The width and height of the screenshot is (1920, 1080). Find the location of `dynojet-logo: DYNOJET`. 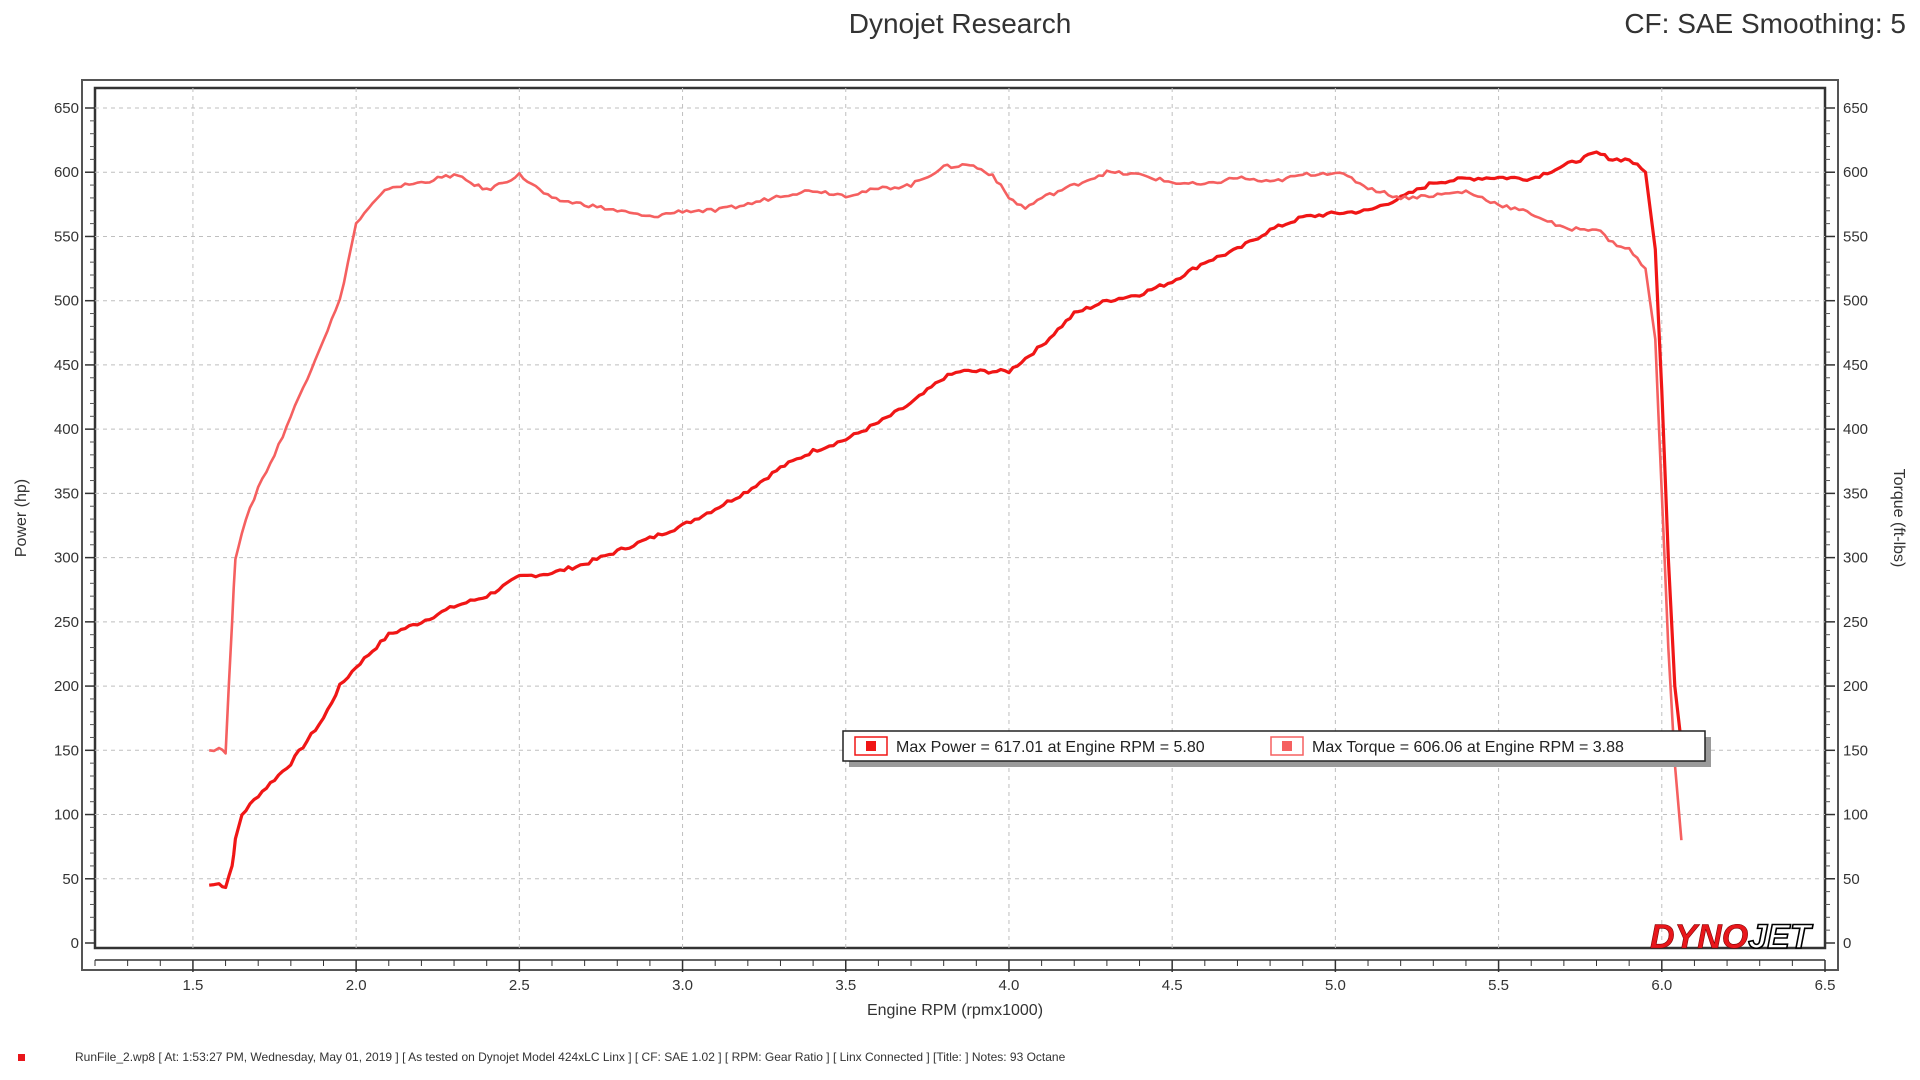

dynojet-logo: DYNOJET is located at coordinates (1732, 937).